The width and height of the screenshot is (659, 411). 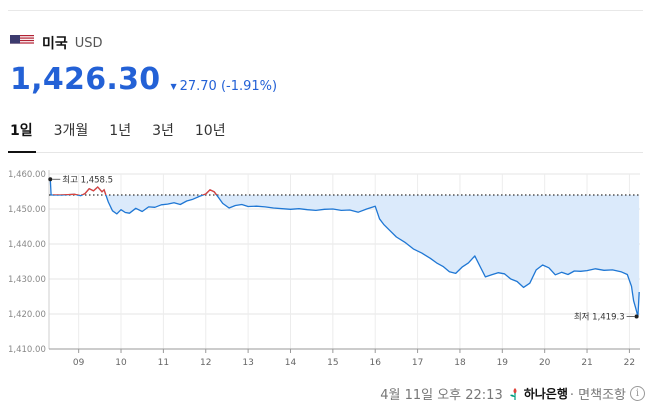 I want to click on tabs-divider, so click(x=325, y=152).